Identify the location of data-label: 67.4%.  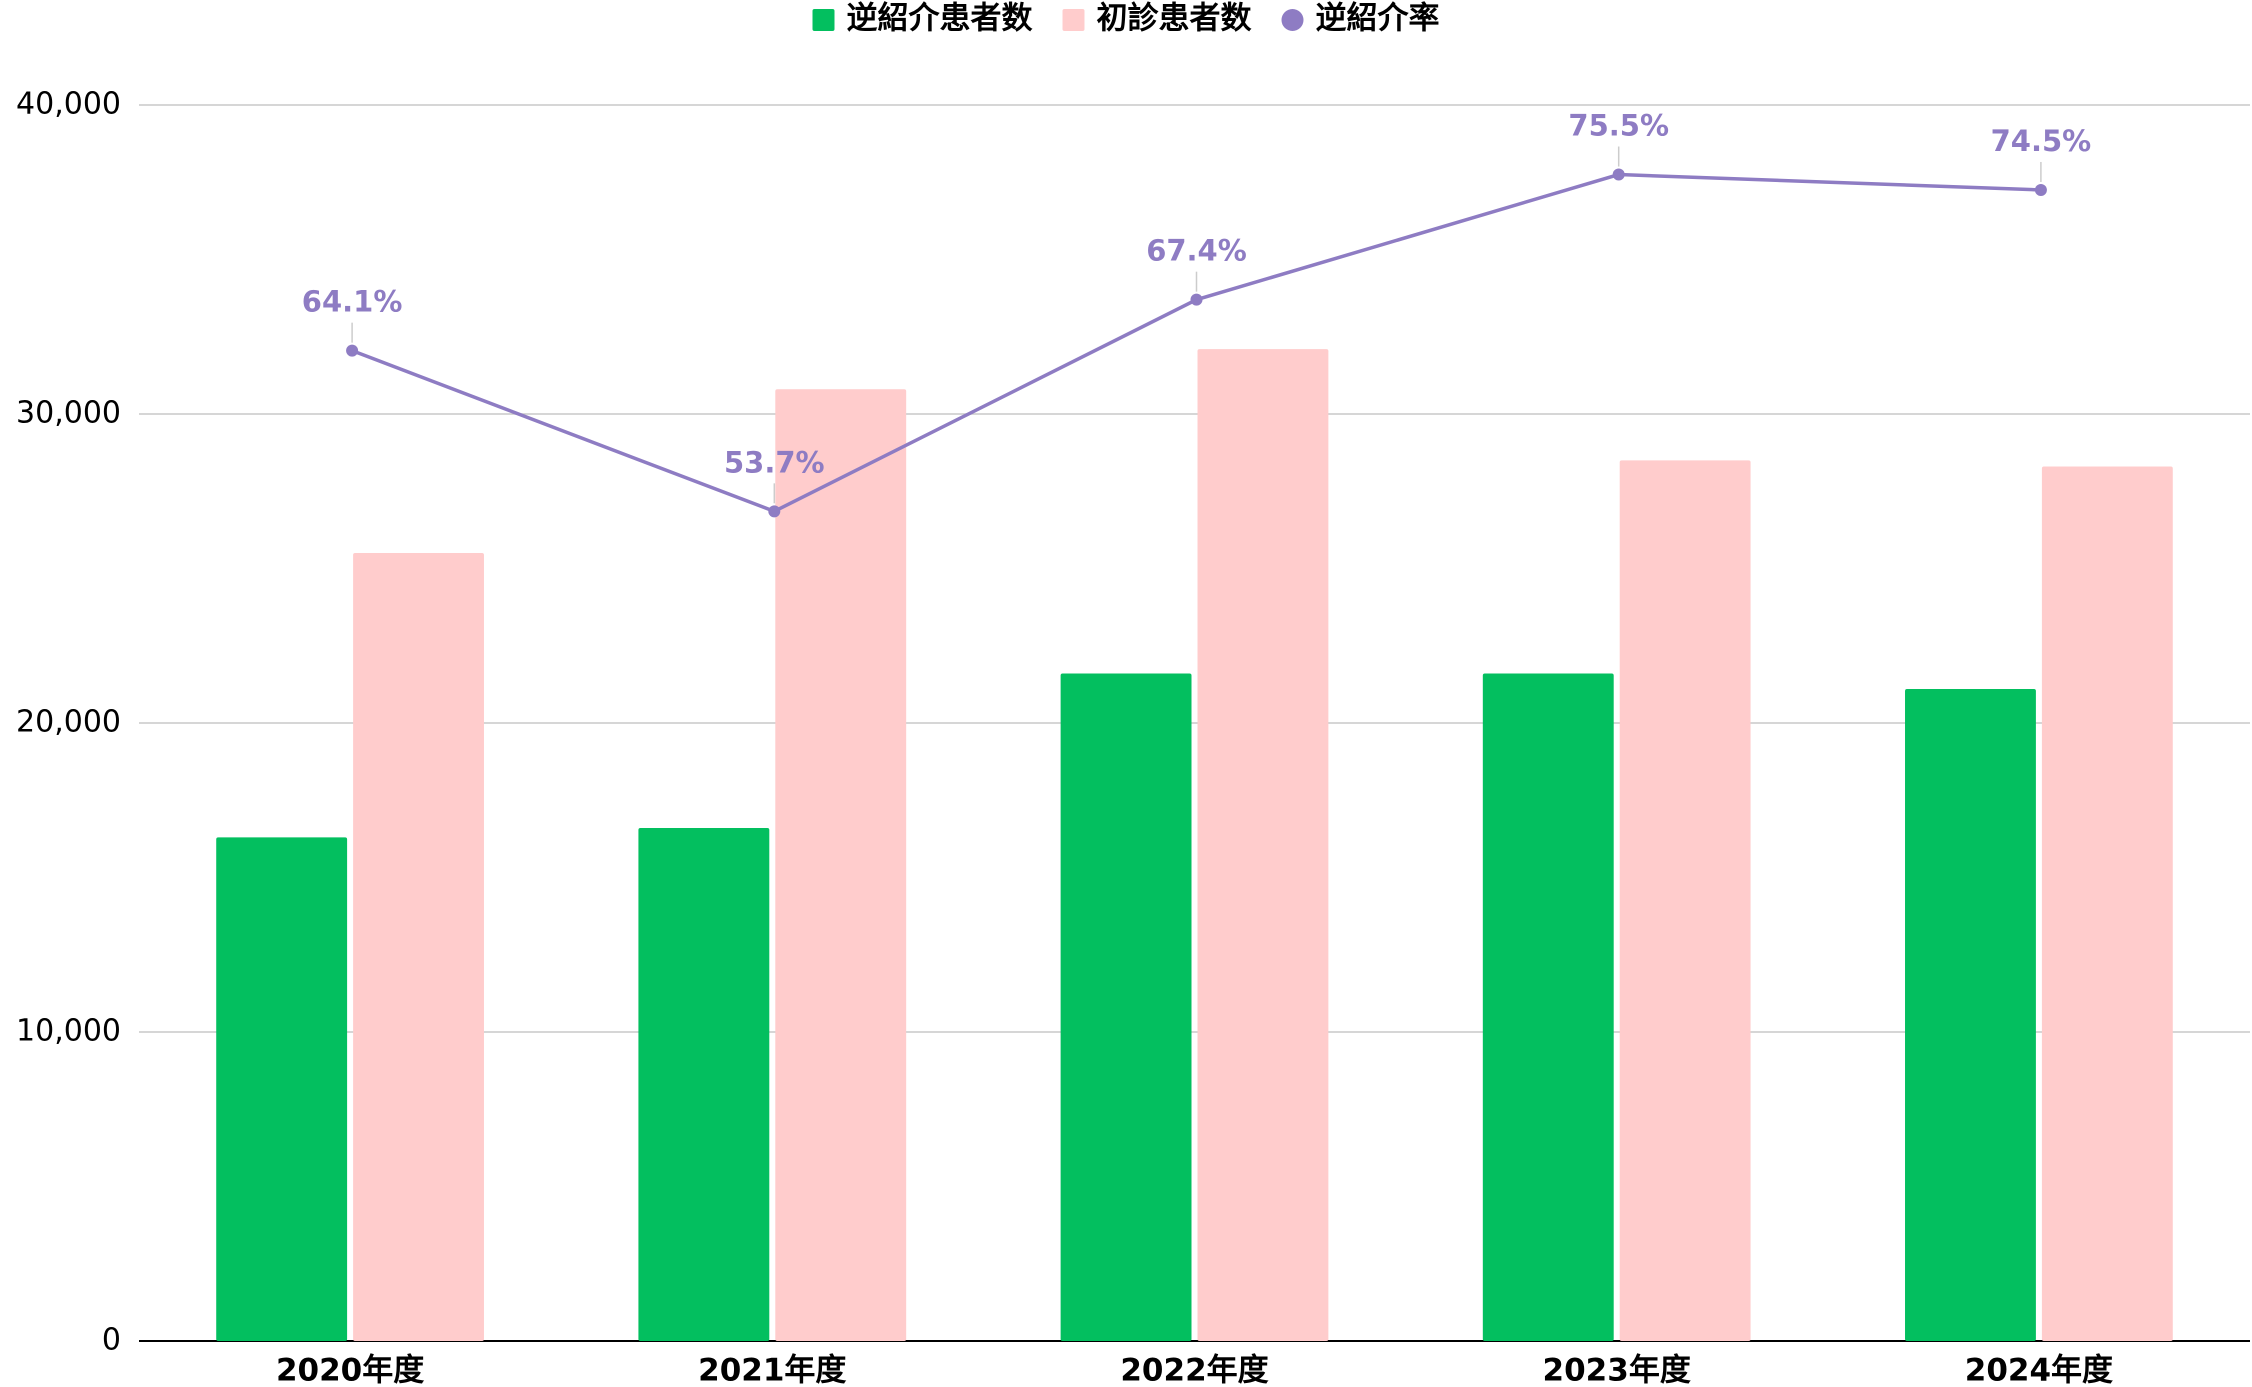
(1196, 251).